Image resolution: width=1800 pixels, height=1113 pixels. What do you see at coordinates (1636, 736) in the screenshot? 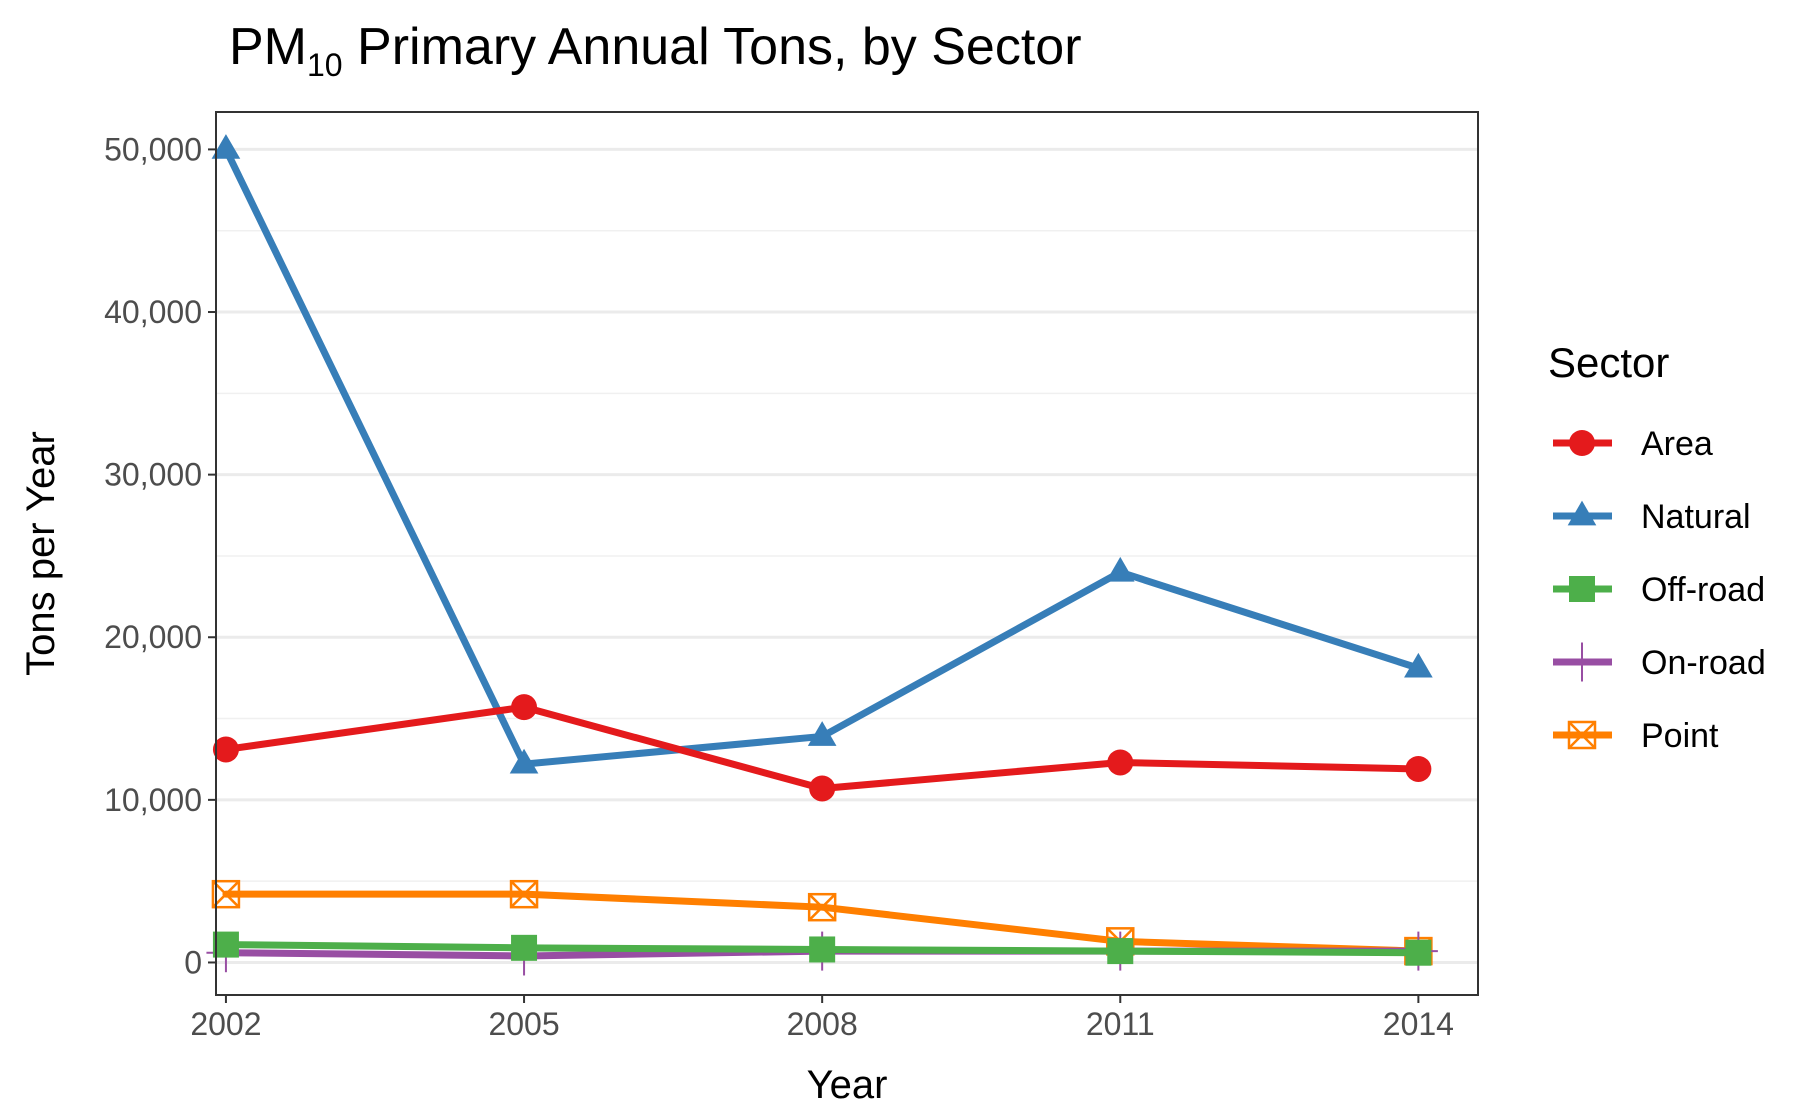
I see `legend-item-point: Point` at bounding box center [1636, 736].